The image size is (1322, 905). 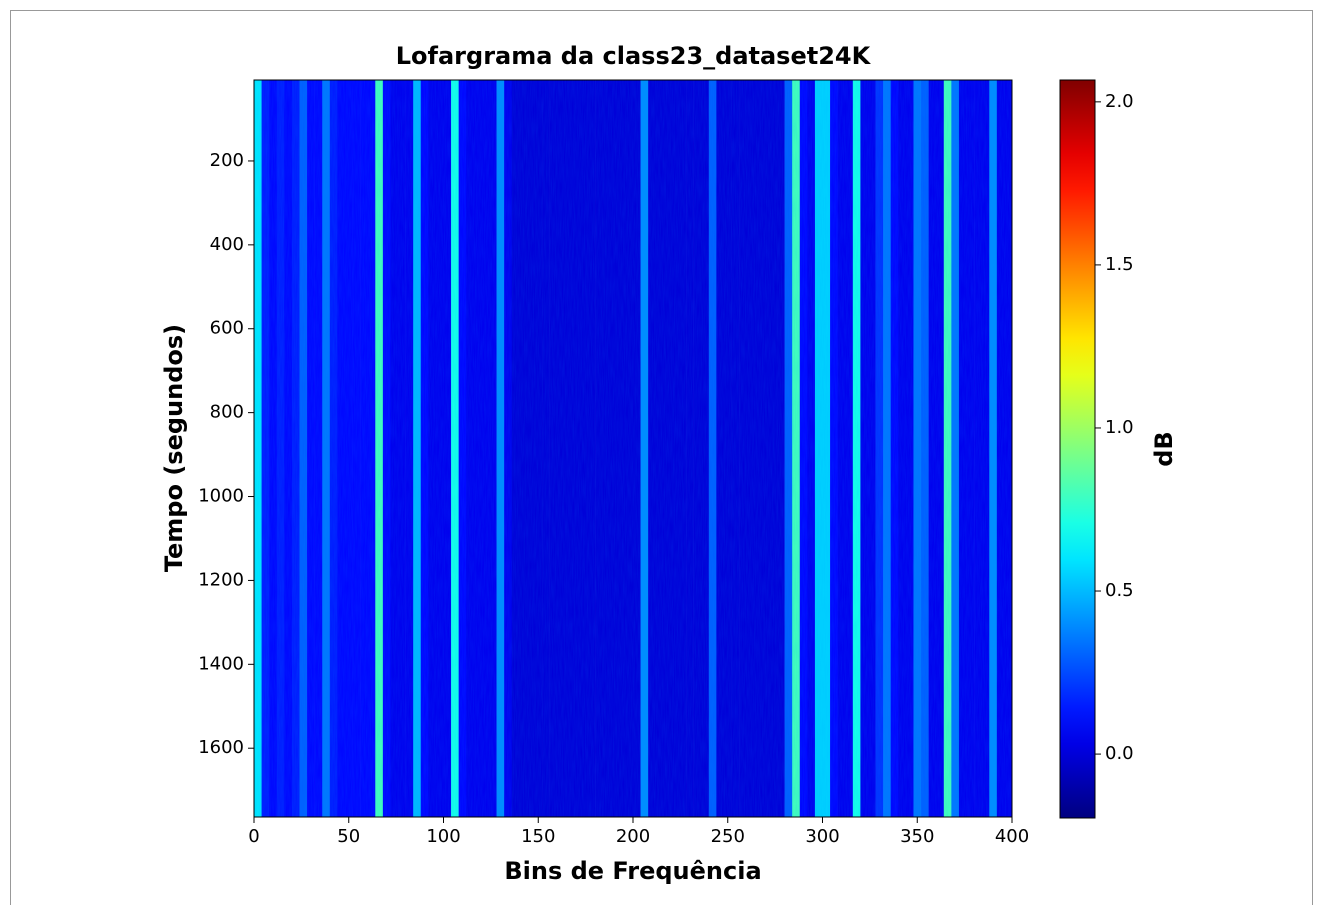 I want to click on x-tick-label: 100, so click(x=443, y=836).